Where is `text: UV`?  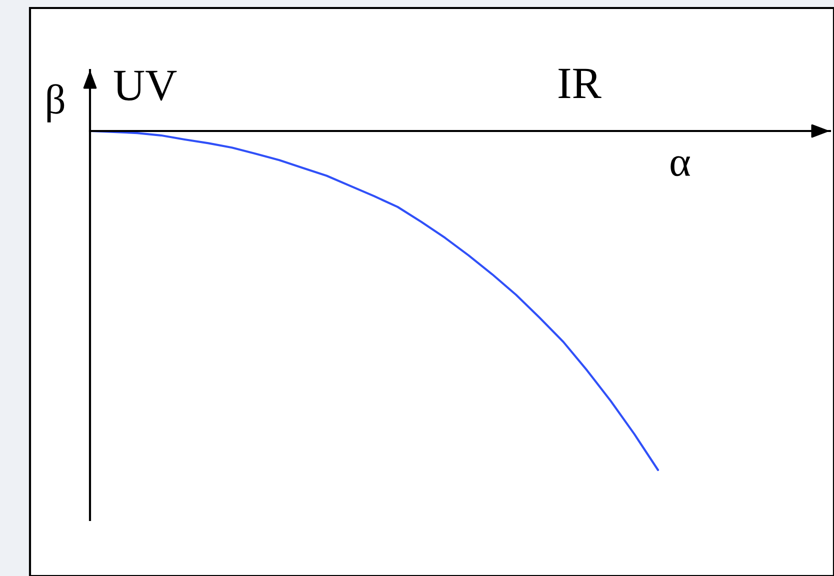 text: UV is located at coordinates (145, 85).